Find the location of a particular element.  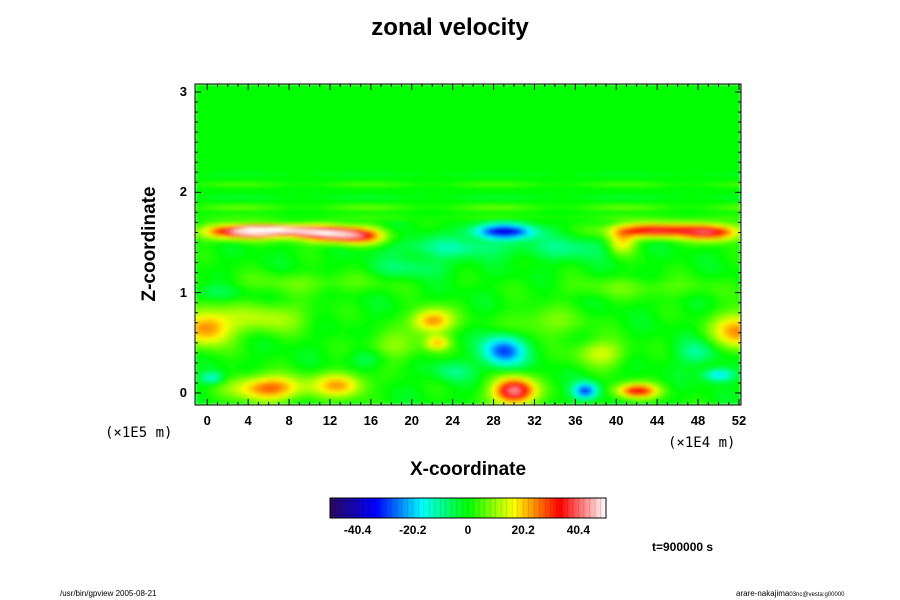

x-tick-label: 36 is located at coordinates (575, 420).